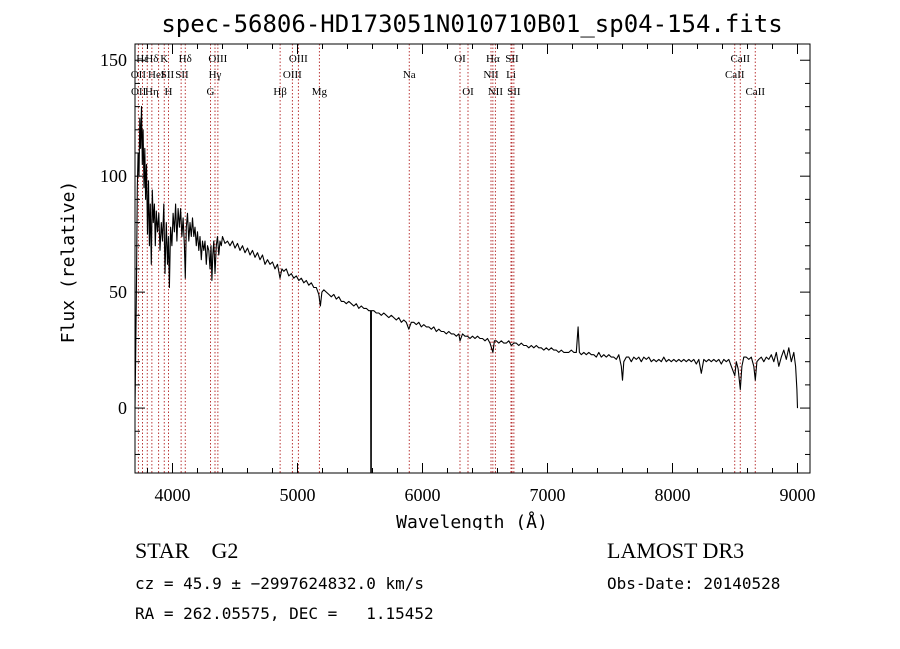 The width and height of the screenshot is (900, 649). Describe the element at coordinates (169, 92) in the screenshot. I see `line-label-8: H` at that location.